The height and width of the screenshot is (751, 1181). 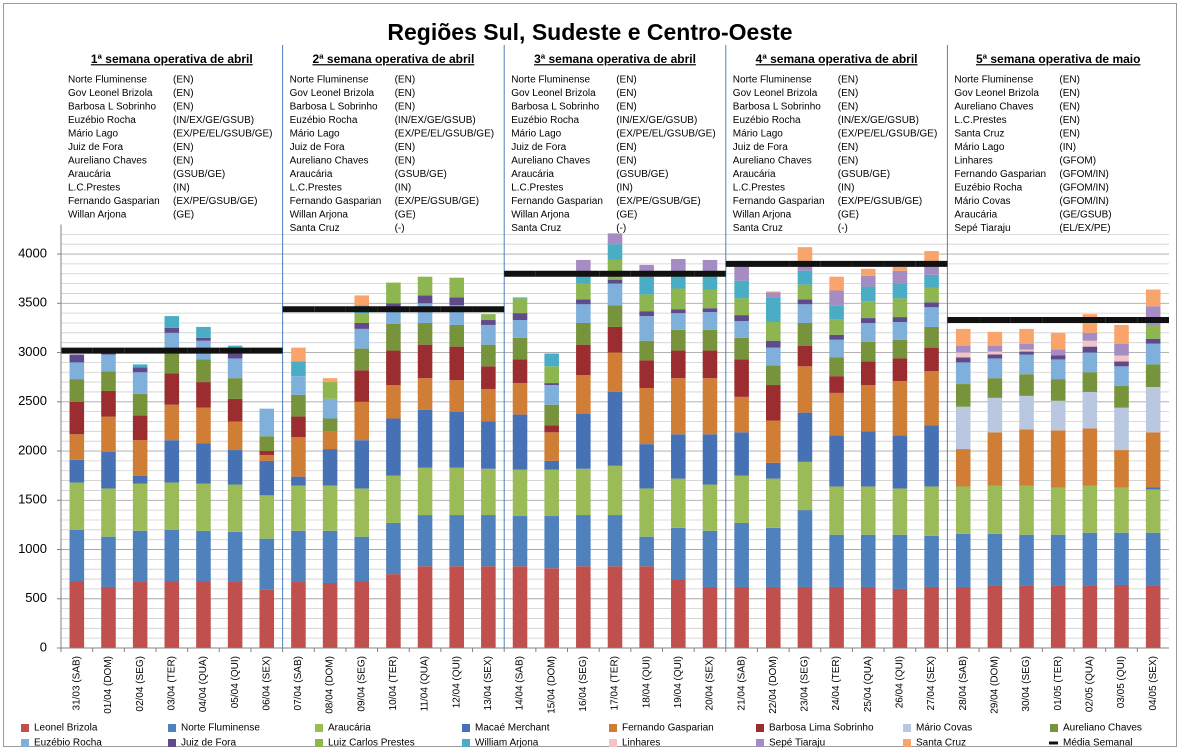 I want to click on panel-title: 1ª semana operativa de abril, so click(x=172, y=59).